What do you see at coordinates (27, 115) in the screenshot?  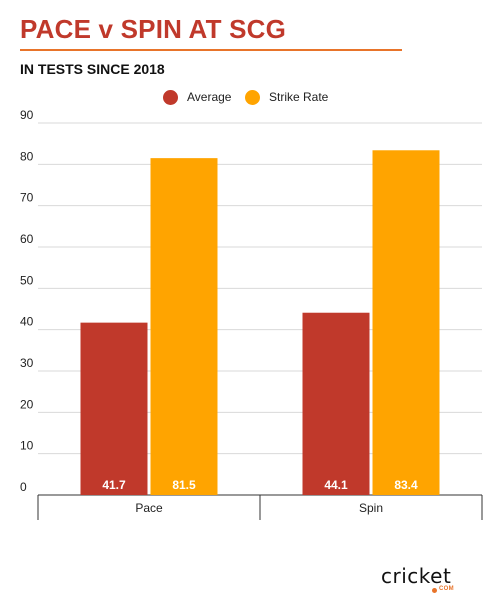 I see `y-tick-label: 90` at bounding box center [27, 115].